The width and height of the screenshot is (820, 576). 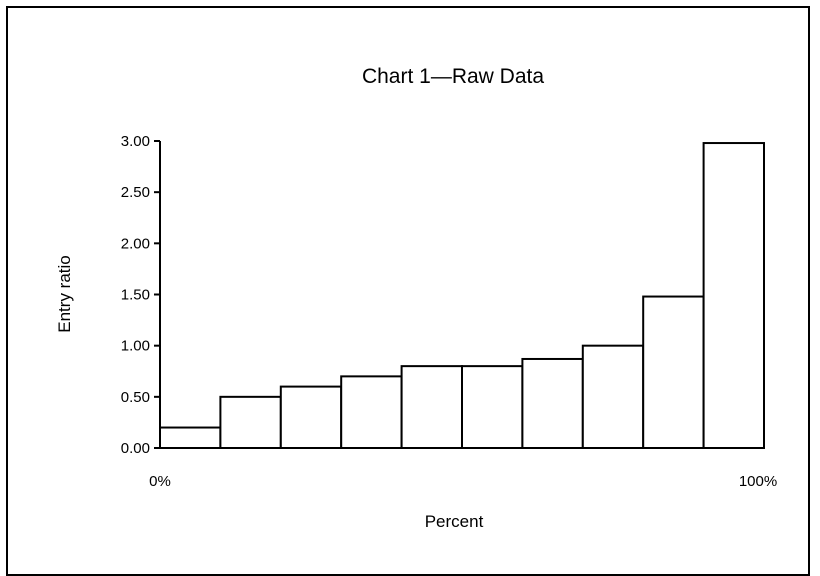 I want to click on y-tick-label: 1.50, so click(x=135, y=295).